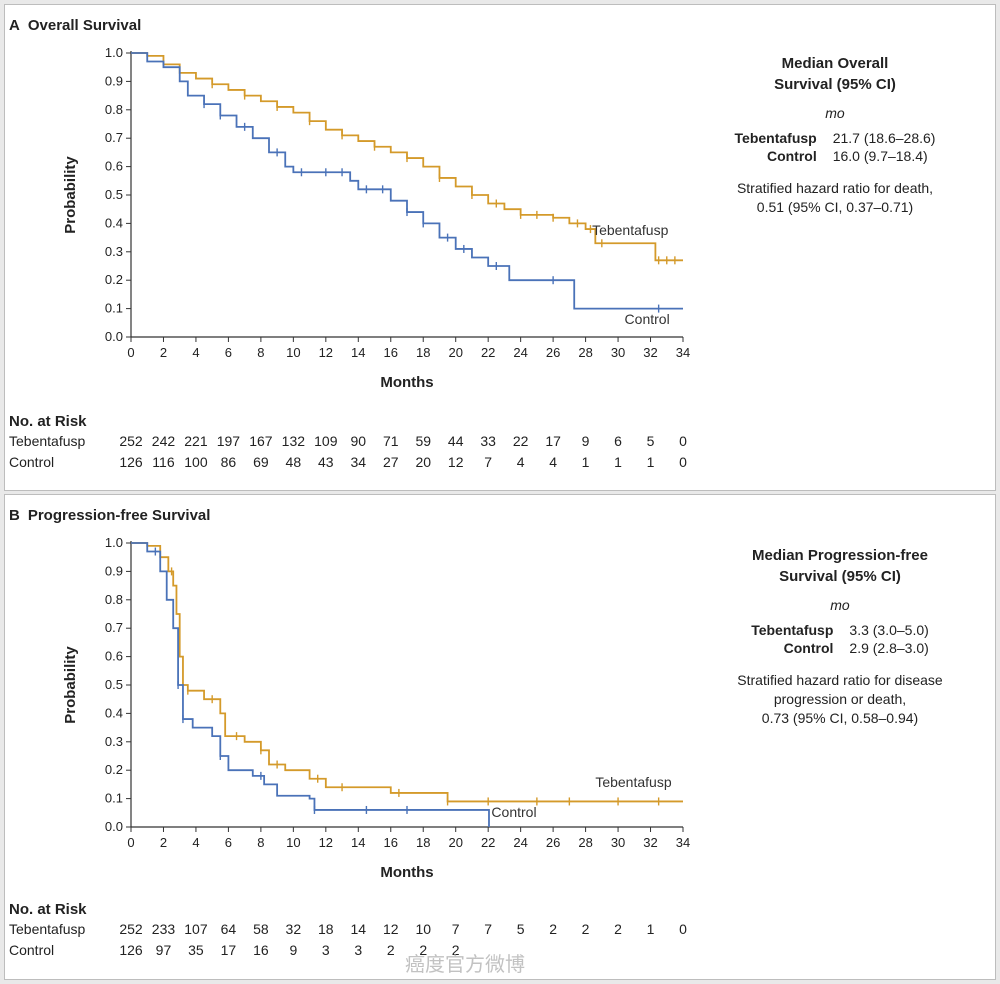  I want to click on x-tick-label: 2, so click(163, 352).